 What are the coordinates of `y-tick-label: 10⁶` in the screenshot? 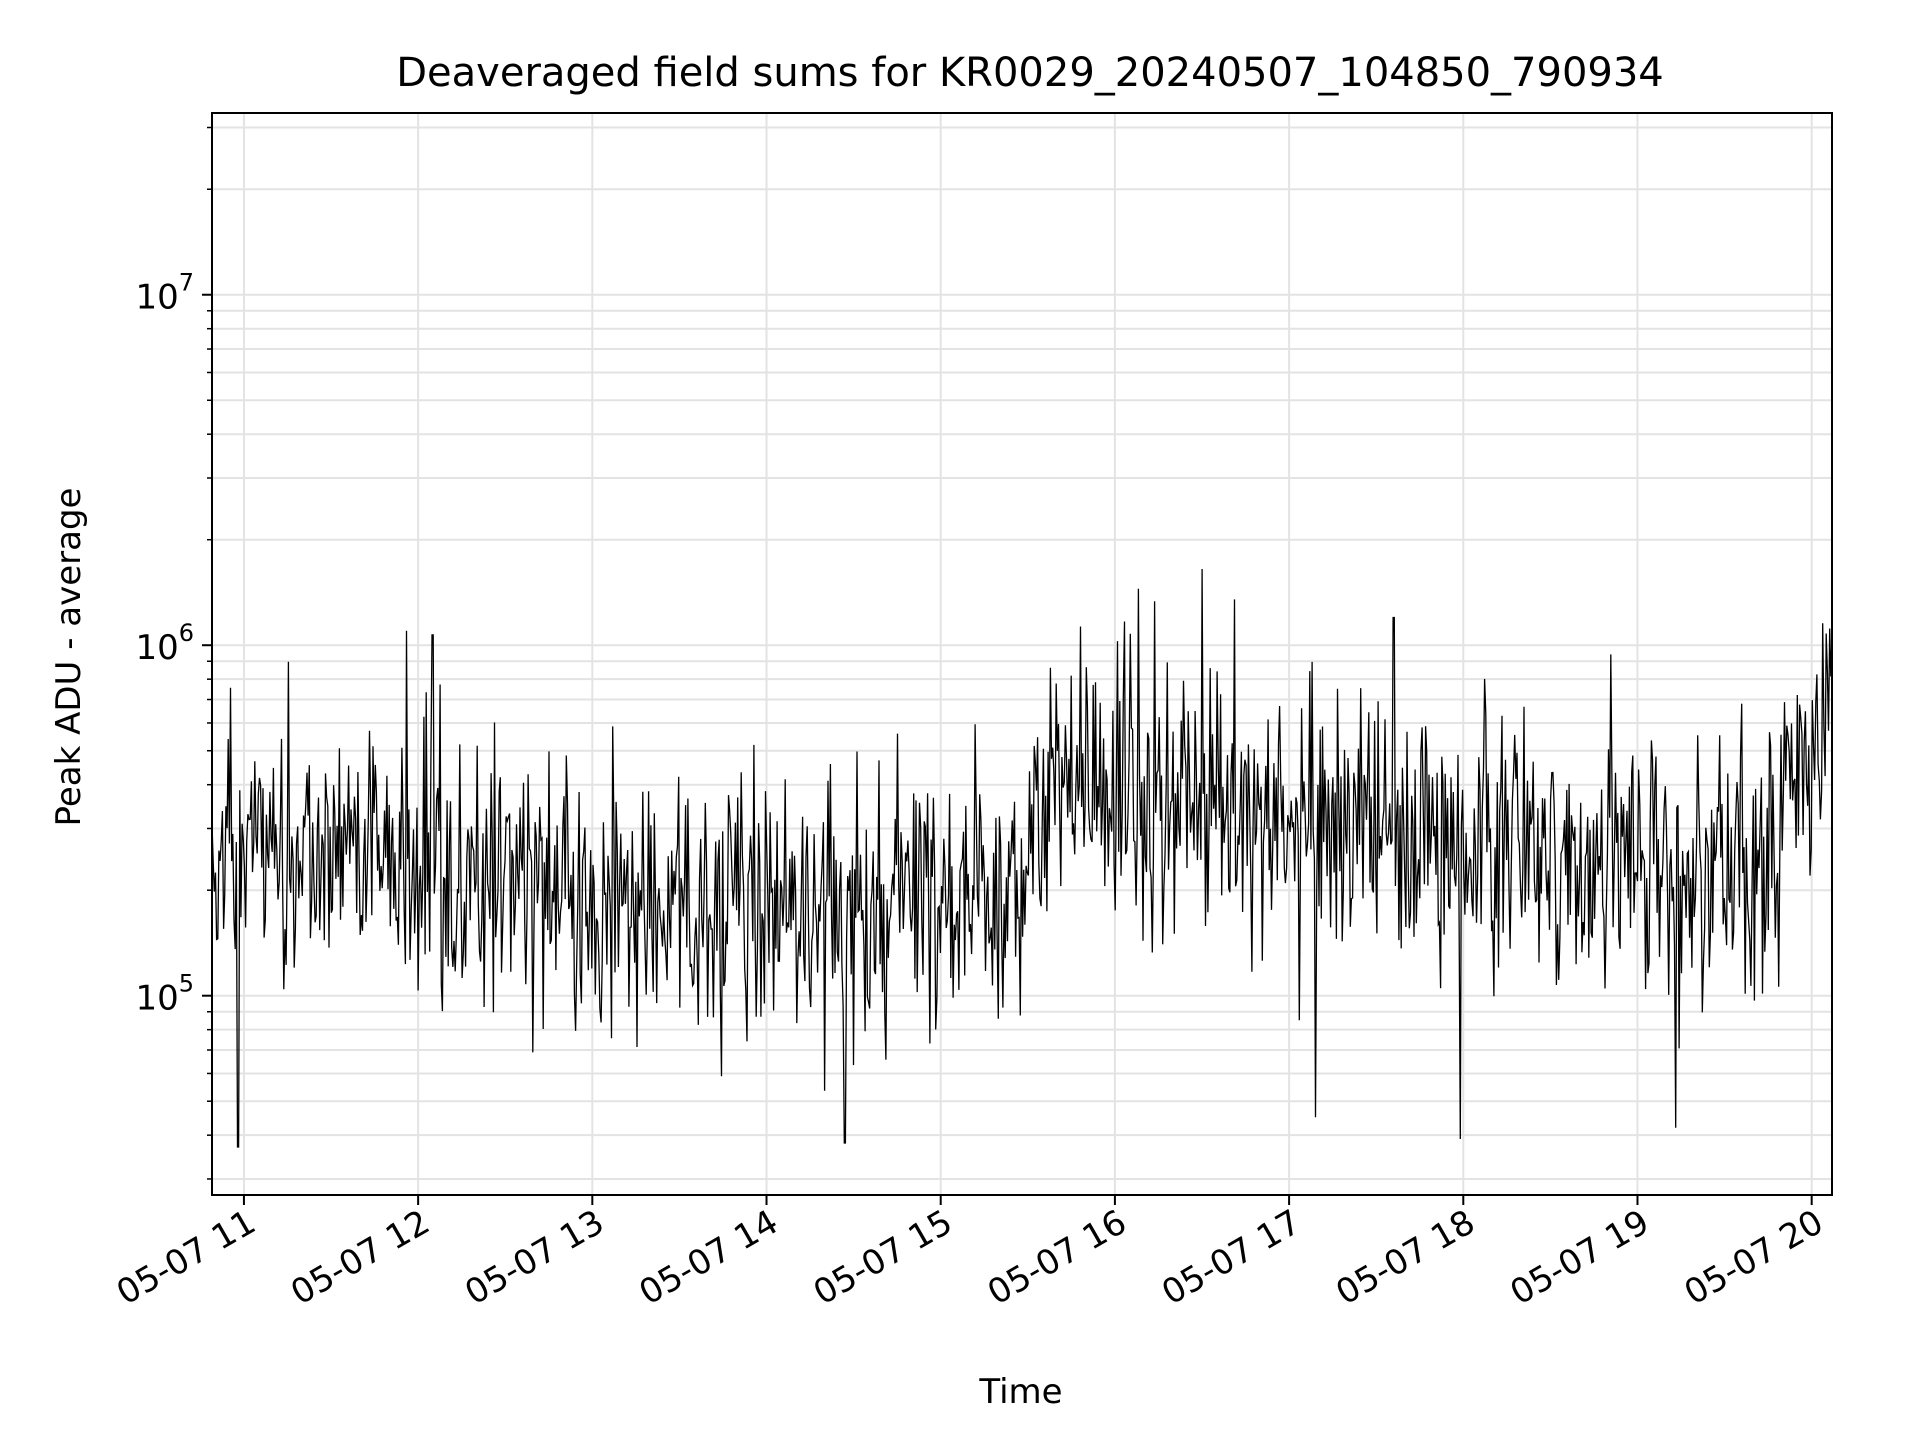 It's located at (164, 643).